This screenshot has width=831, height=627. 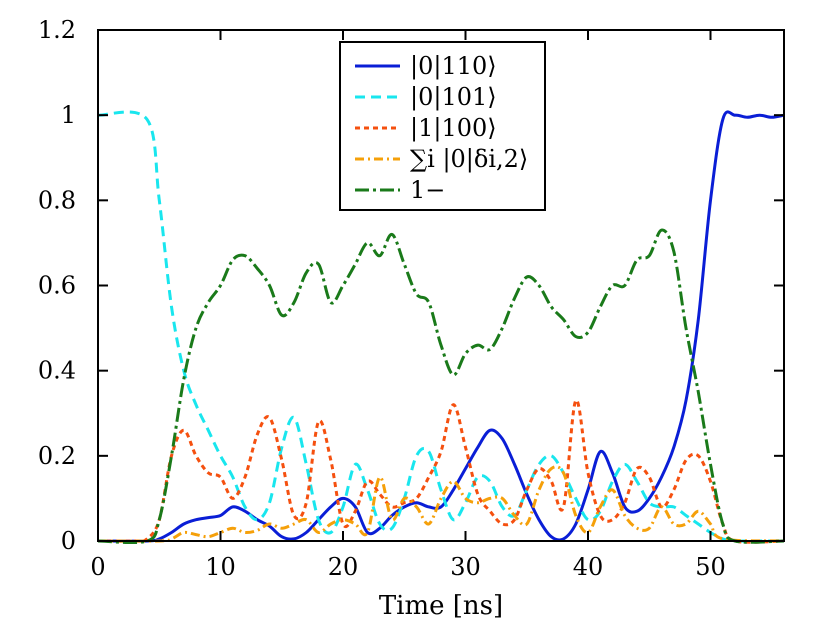 I want to click on legend-box, so click(x=442, y=126).